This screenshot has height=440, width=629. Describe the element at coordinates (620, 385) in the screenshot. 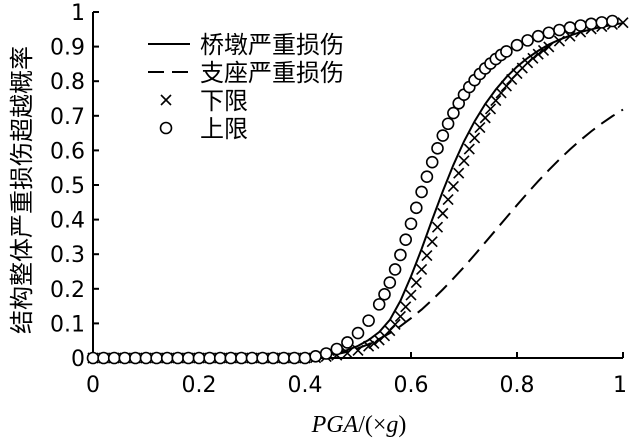

I see `x-tick-label: 1` at that location.